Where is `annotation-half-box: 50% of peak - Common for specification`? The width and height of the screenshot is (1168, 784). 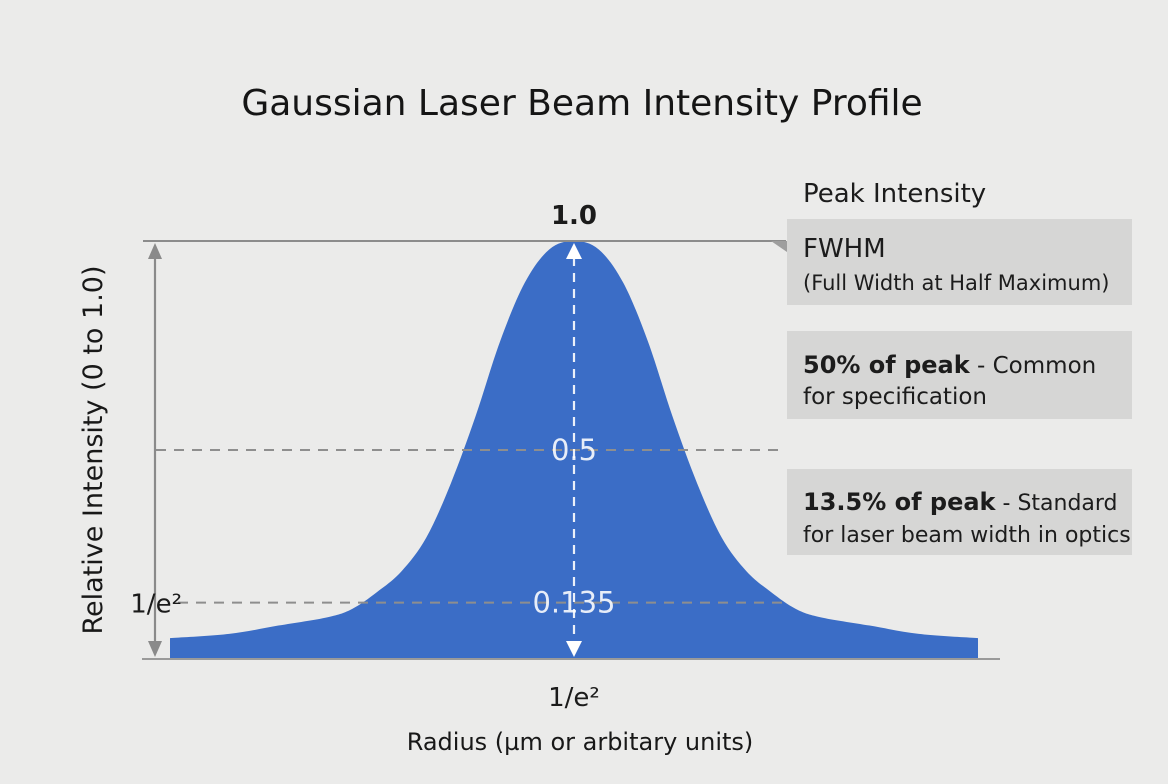 annotation-half-box: 50% of peak - Common for specification is located at coordinates (959, 375).